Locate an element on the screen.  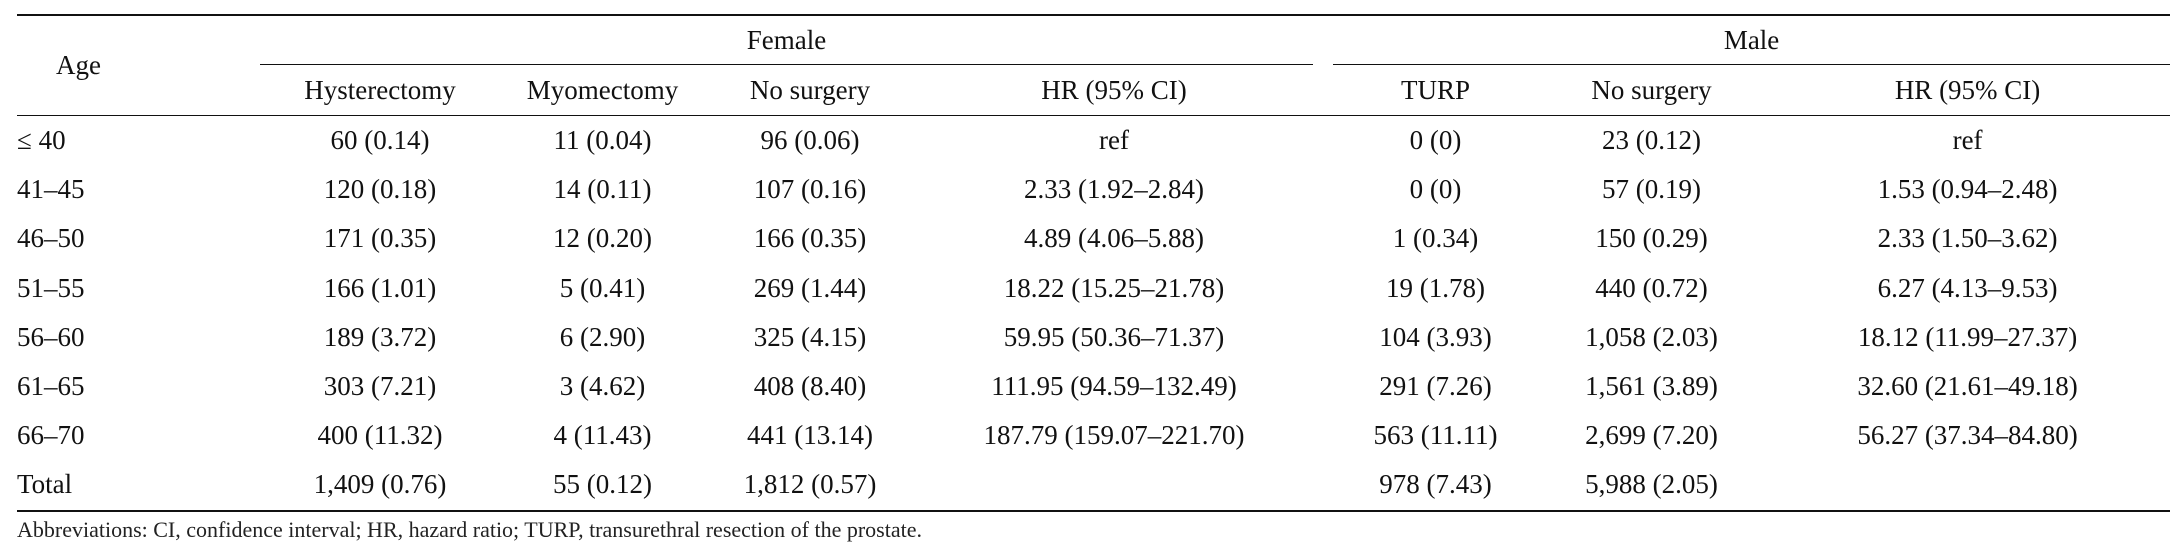
col-header-myomectomy: Myomectomy is located at coordinates (602, 89).